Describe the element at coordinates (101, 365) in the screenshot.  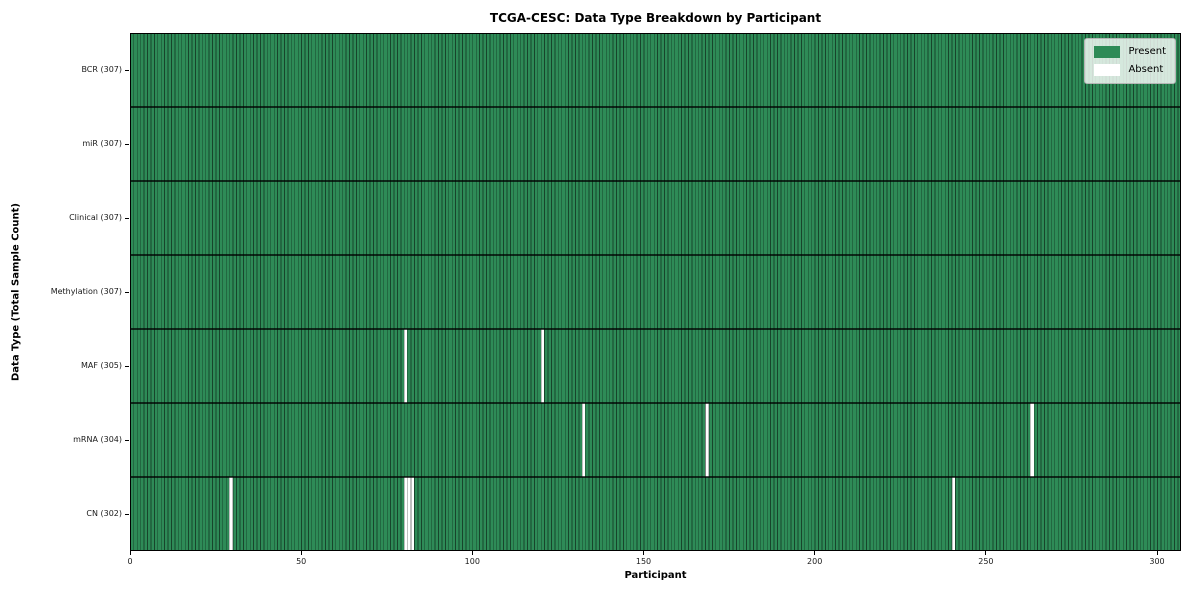
I see `y-tick-label: MAF (305)` at that location.